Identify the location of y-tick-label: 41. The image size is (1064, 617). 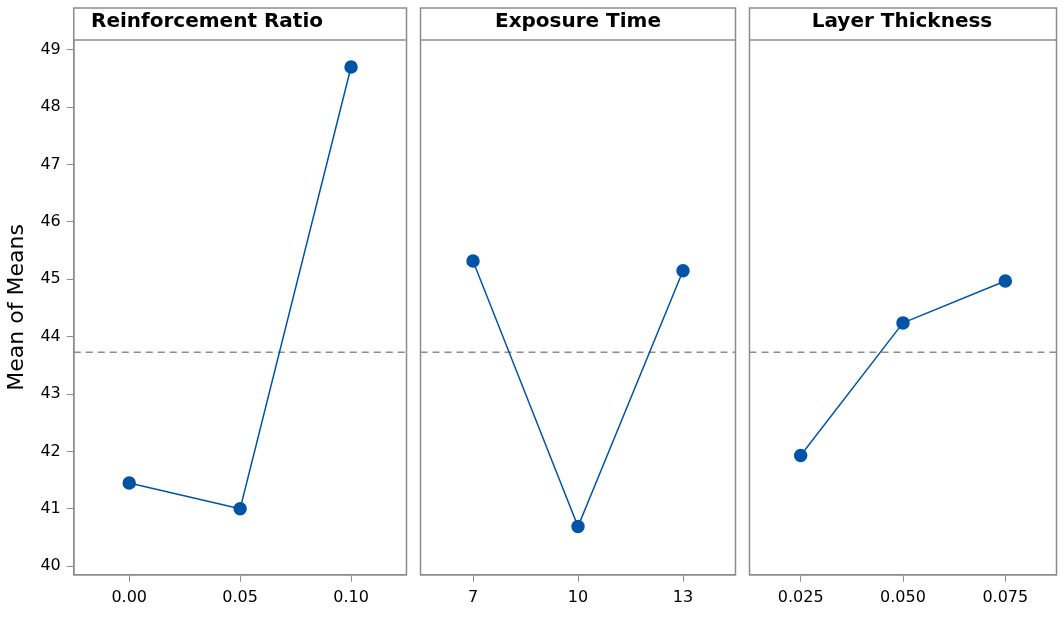
(50, 507).